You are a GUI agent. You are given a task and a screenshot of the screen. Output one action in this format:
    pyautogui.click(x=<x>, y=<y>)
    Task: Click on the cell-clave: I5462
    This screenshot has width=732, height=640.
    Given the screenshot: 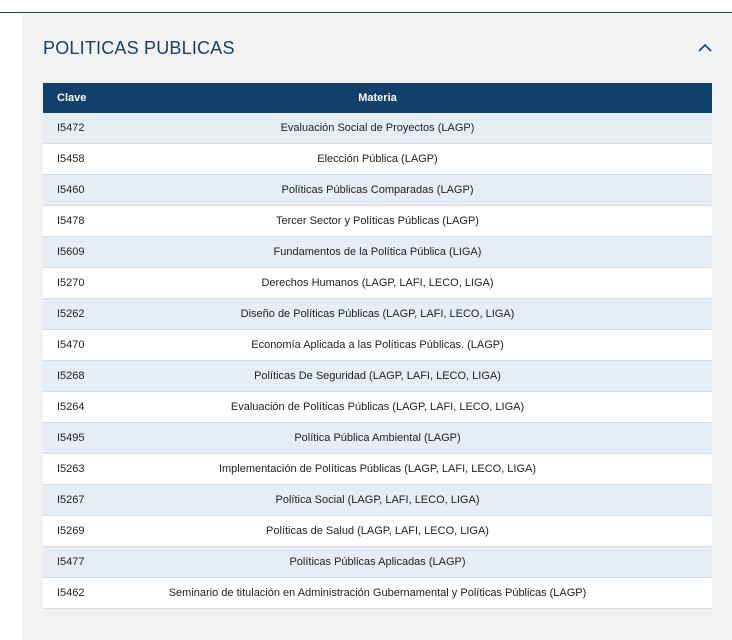 What is the action you would take?
    pyautogui.click(x=77, y=593)
    